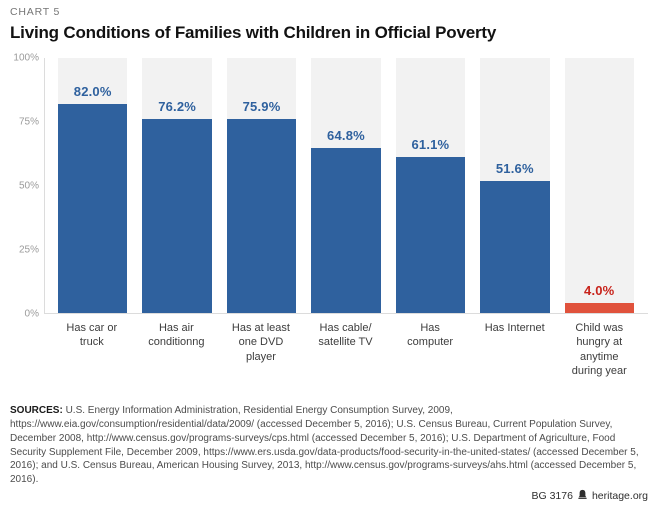  What do you see at coordinates (36, 411) in the screenshot?
I see `sources-label: SOURCES:` at bounding box center [36, 411].